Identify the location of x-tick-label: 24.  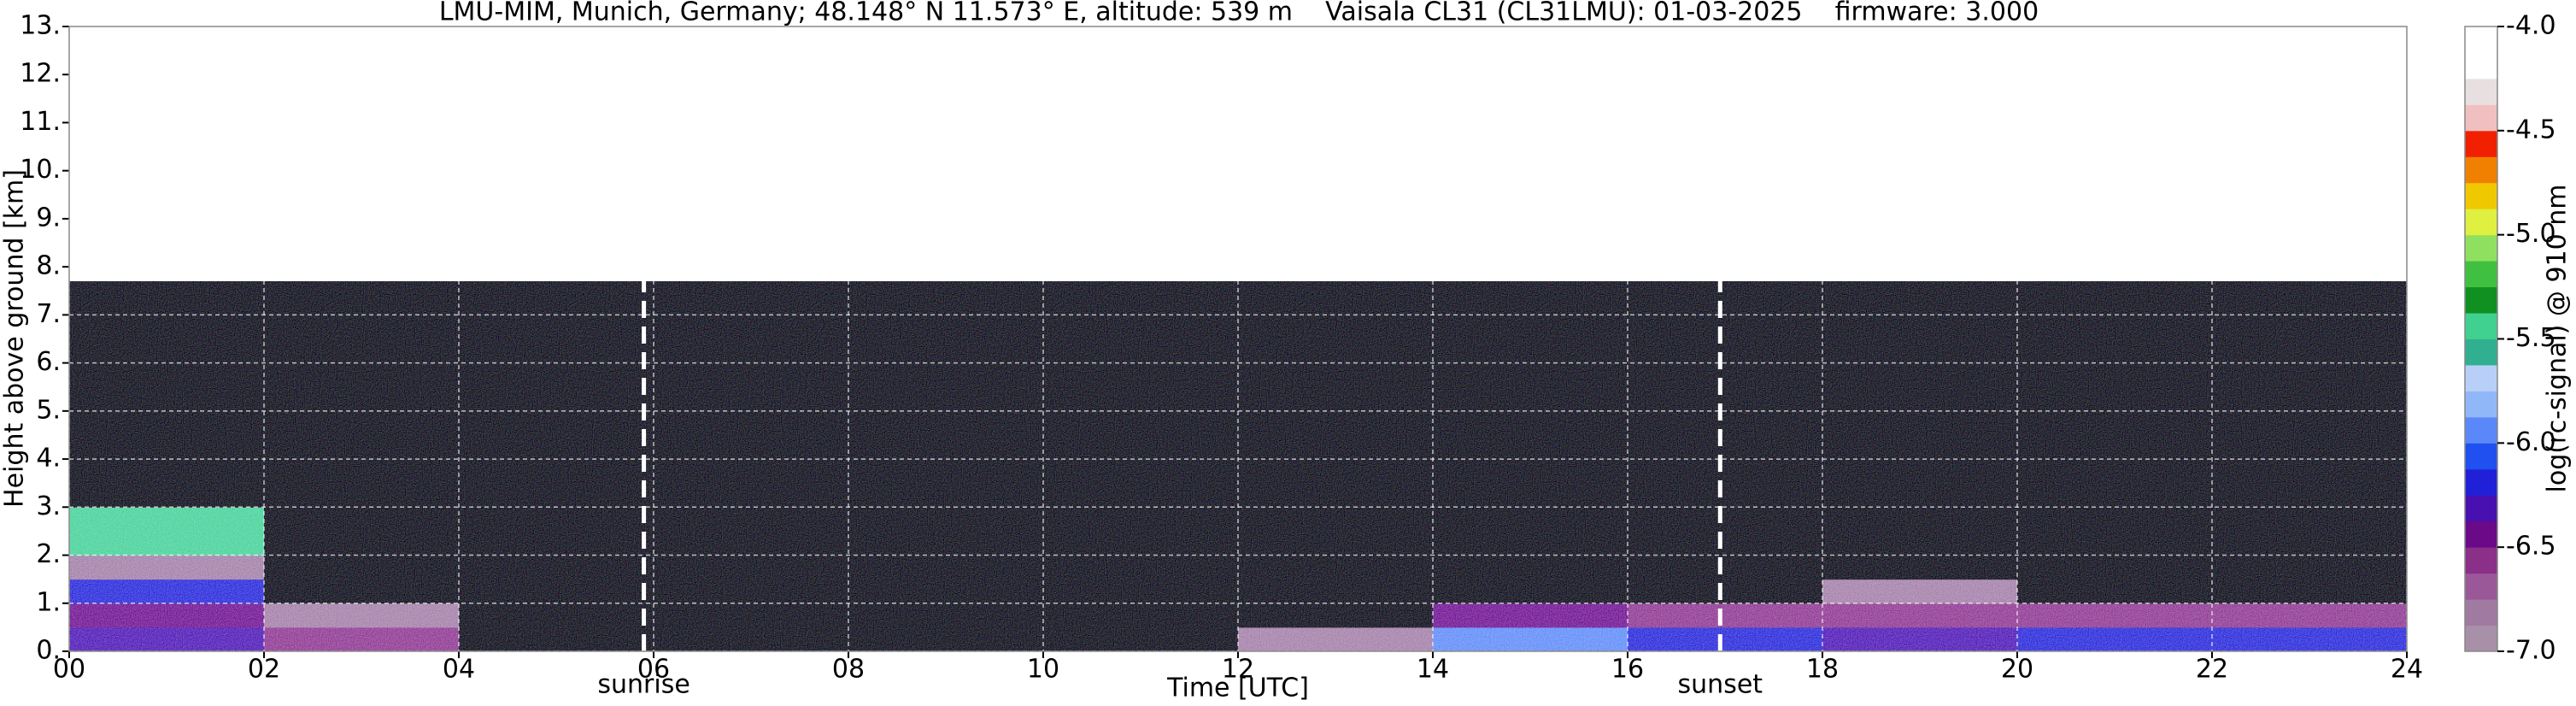
(2407, 670).